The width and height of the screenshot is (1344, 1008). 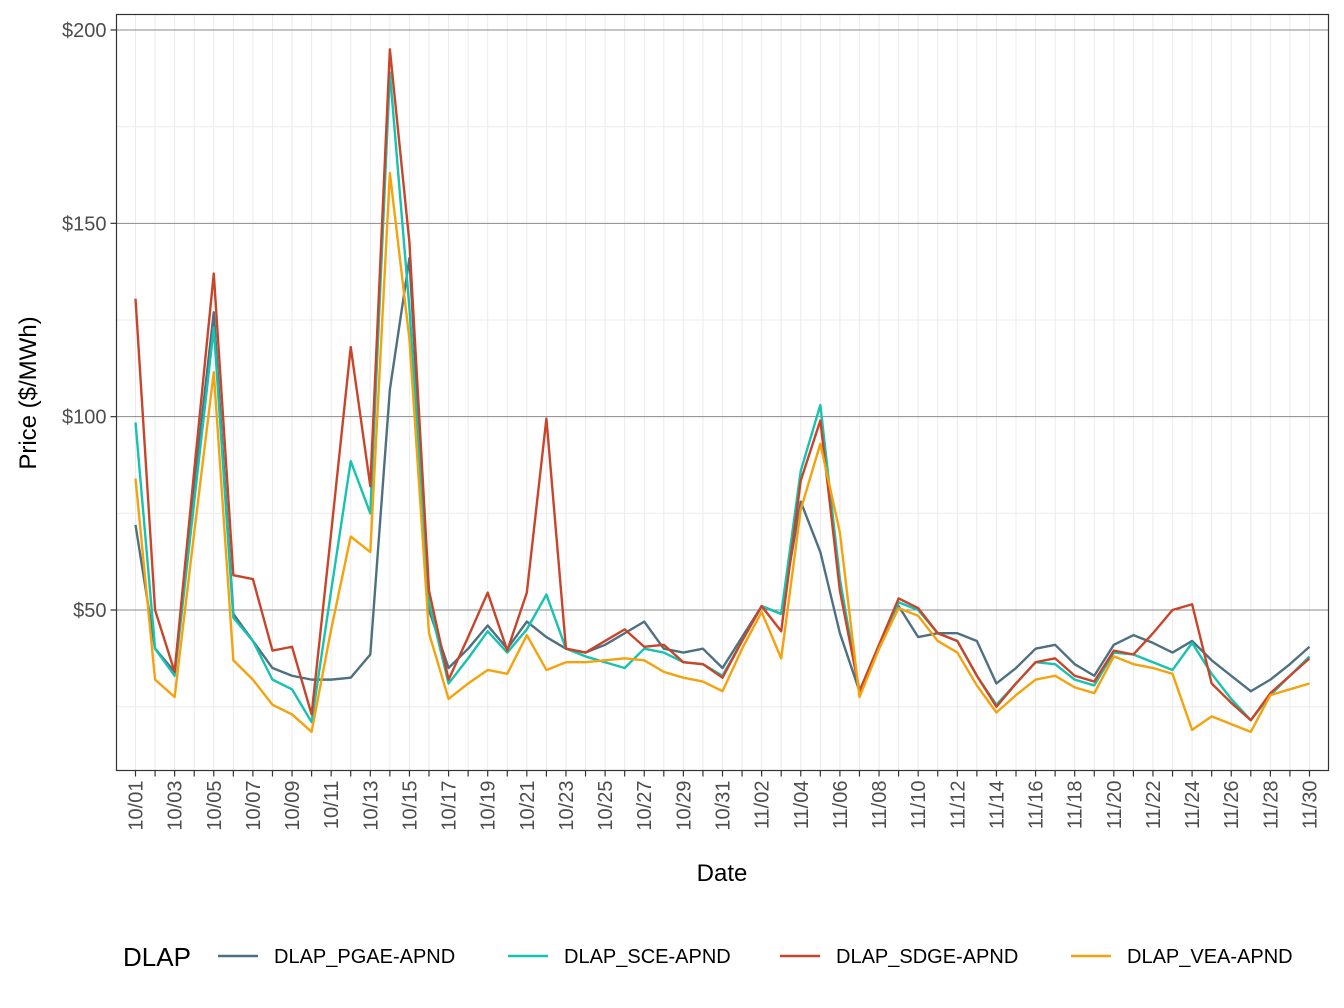 What do you see at coordinates (919, 805) in the screenshot?
I see `x-tick-label: 11/10` at bounding box center [919, 805].